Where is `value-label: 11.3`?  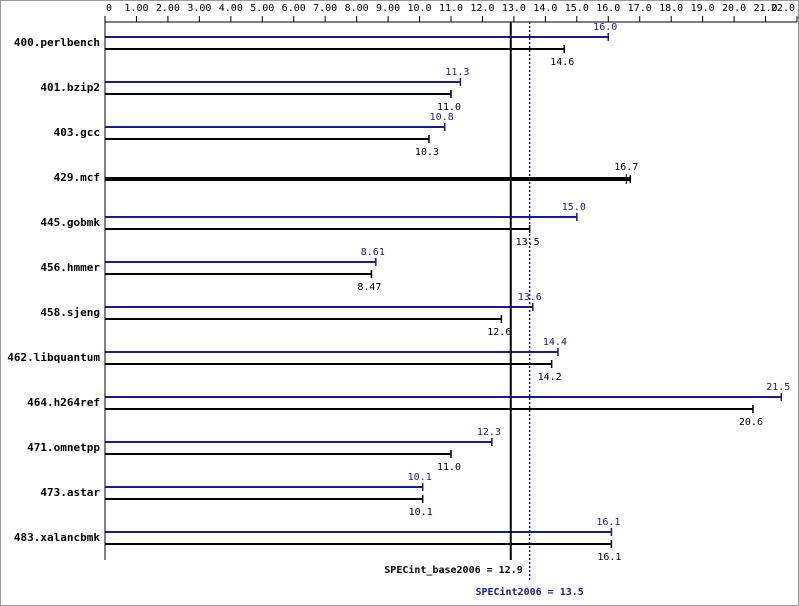
value-label: 11.3 is located at coordinates (457, 72).